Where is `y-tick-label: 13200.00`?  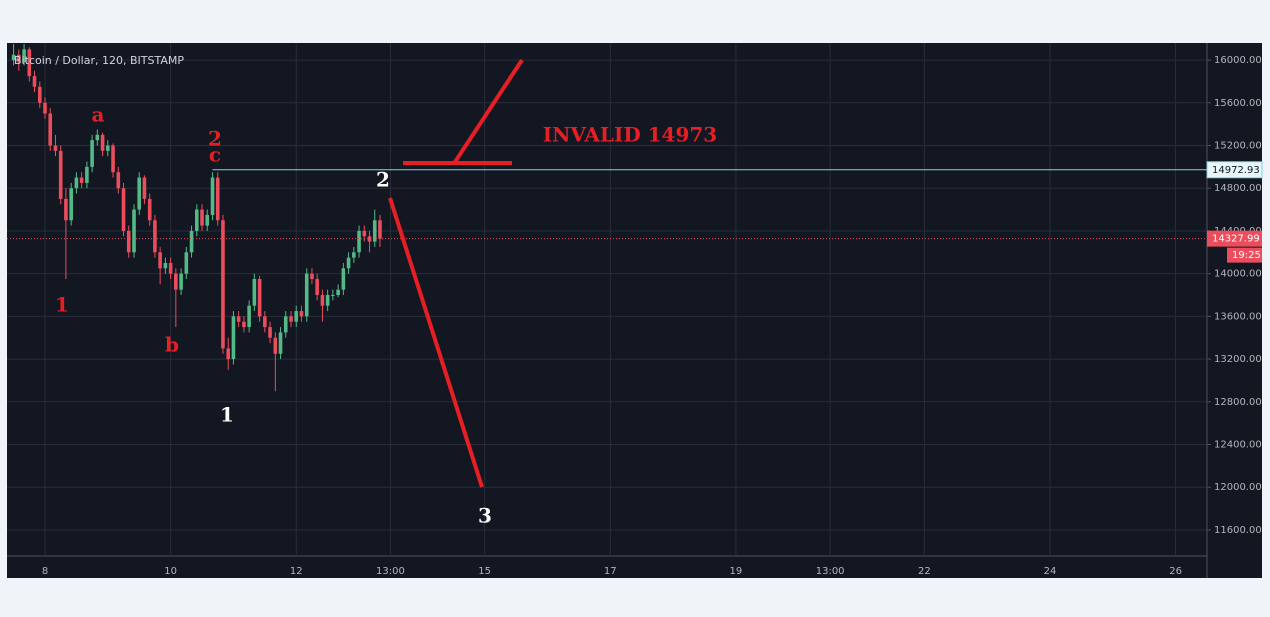
y-tick-label: 13200.00 is located at coordinates (1238, 359).